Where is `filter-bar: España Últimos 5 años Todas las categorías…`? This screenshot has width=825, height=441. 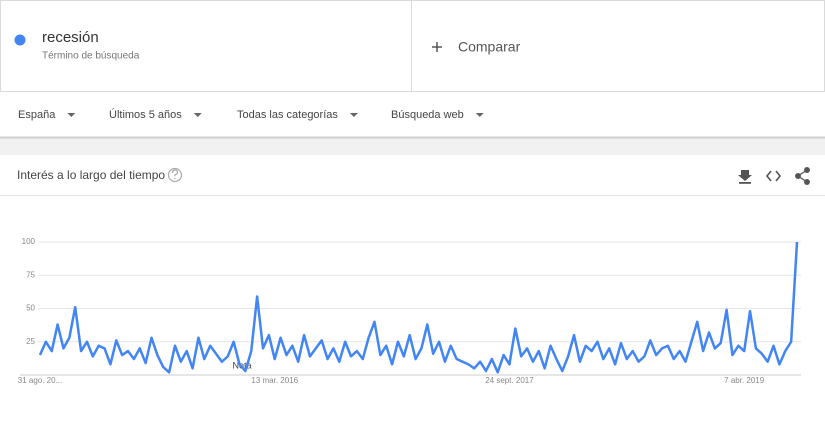
filter-bar: España Últimos 5 años Todas las categorías… is located at coordinates (251, 114).